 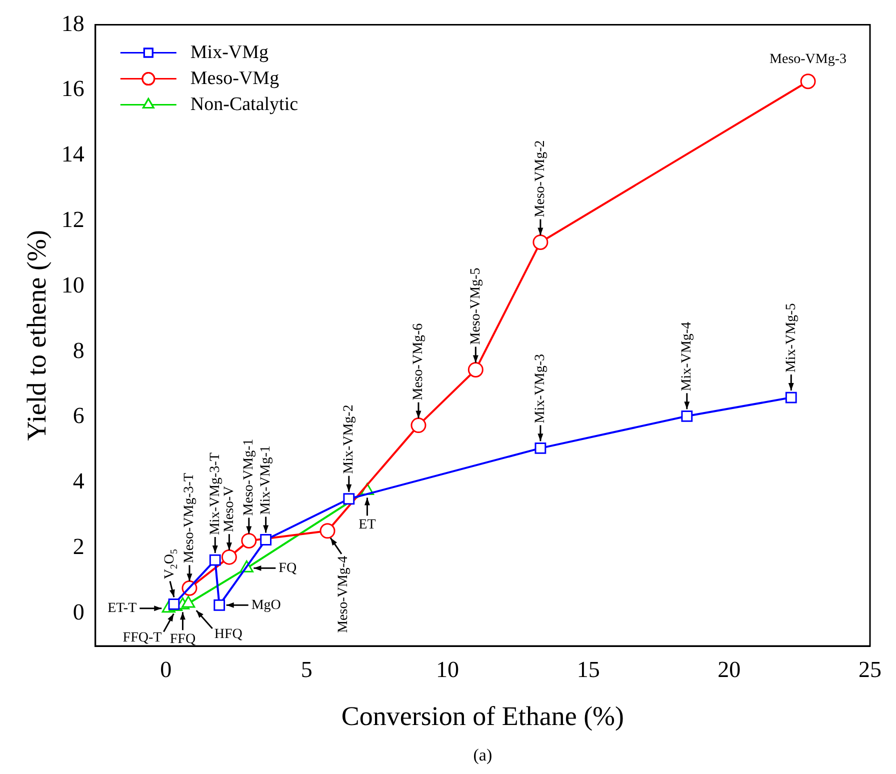 What do you see at coordinates (235, 78) in the screenshot?
I see `legend-label: Meso-VMg` at bounding box center [235, 78].